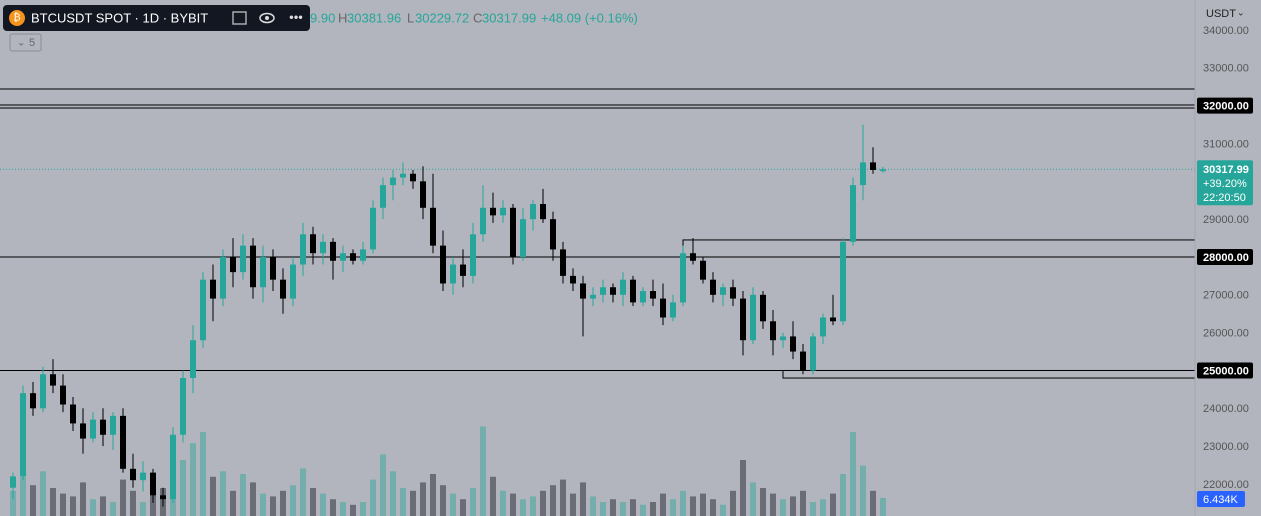 The image size is (1261, 516). What do you see at coordinates (1226, 31) in the screenshot?
I see `y-tick-label: 34000.00` at bounding box center [1226, 31].